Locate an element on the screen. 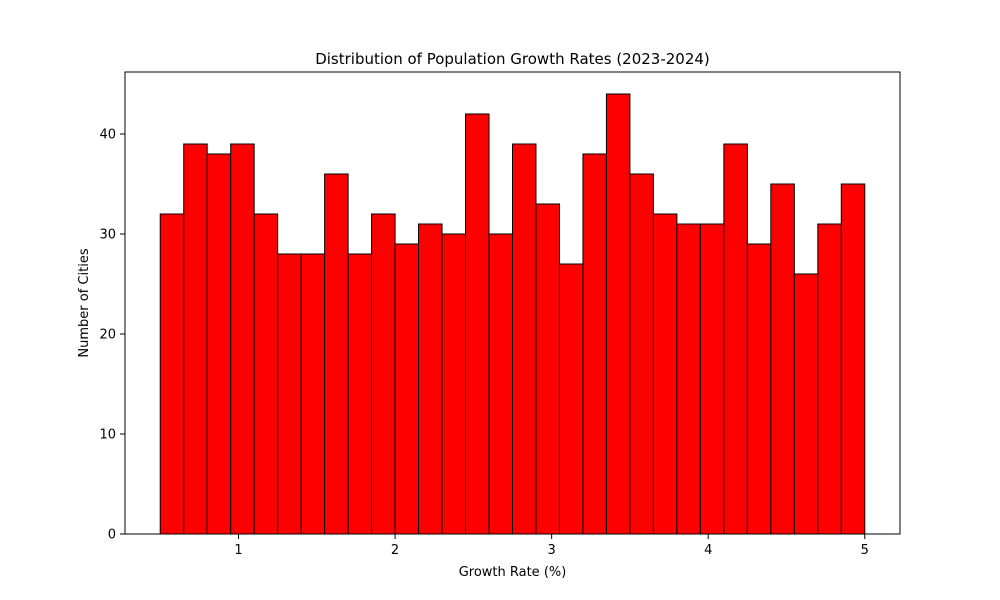 The image size is (1000, 600). x-tick-label: 5 is located at coordinates (865, 550).